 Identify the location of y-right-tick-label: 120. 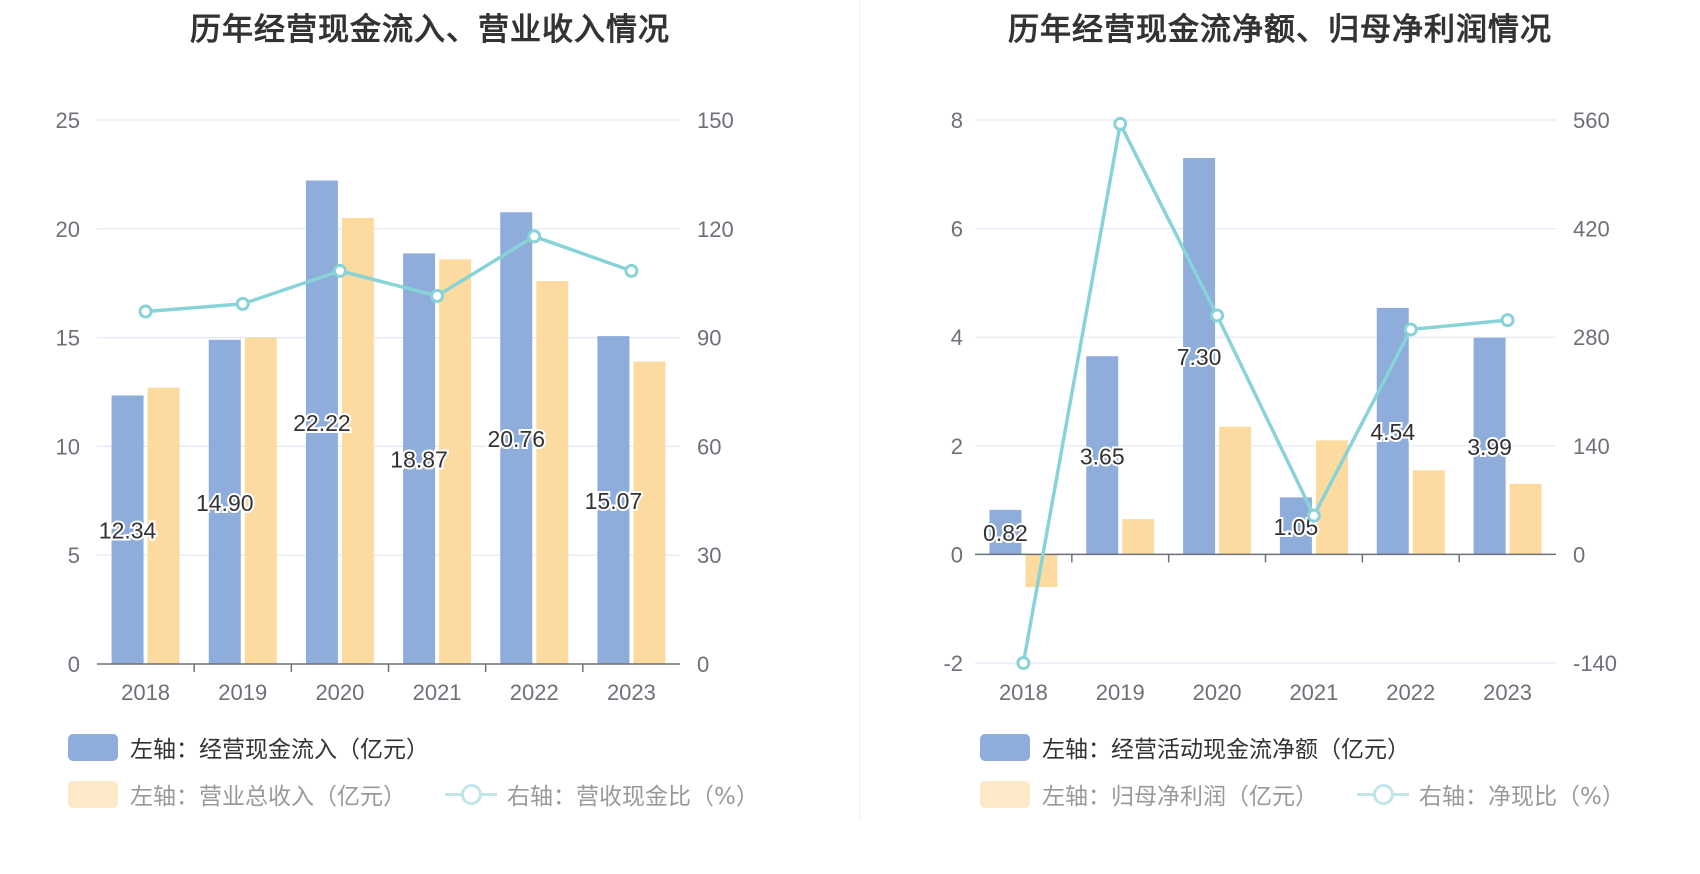
(715, 229).